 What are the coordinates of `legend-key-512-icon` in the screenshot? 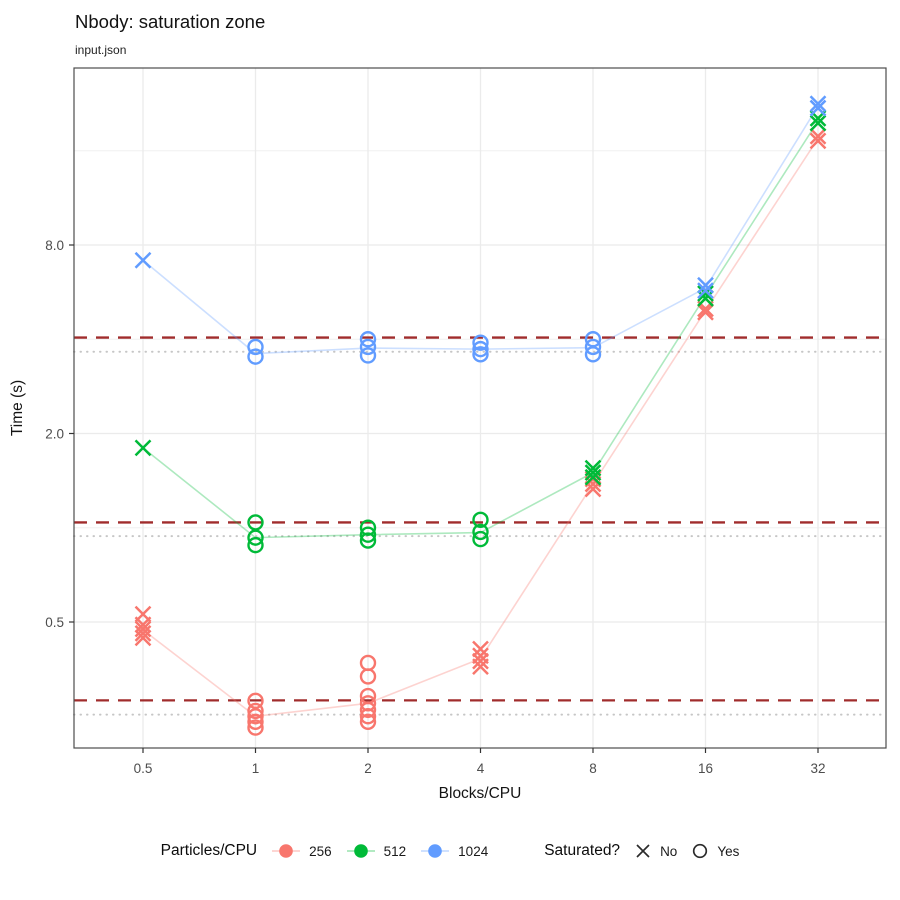 It's located at (360, 851).